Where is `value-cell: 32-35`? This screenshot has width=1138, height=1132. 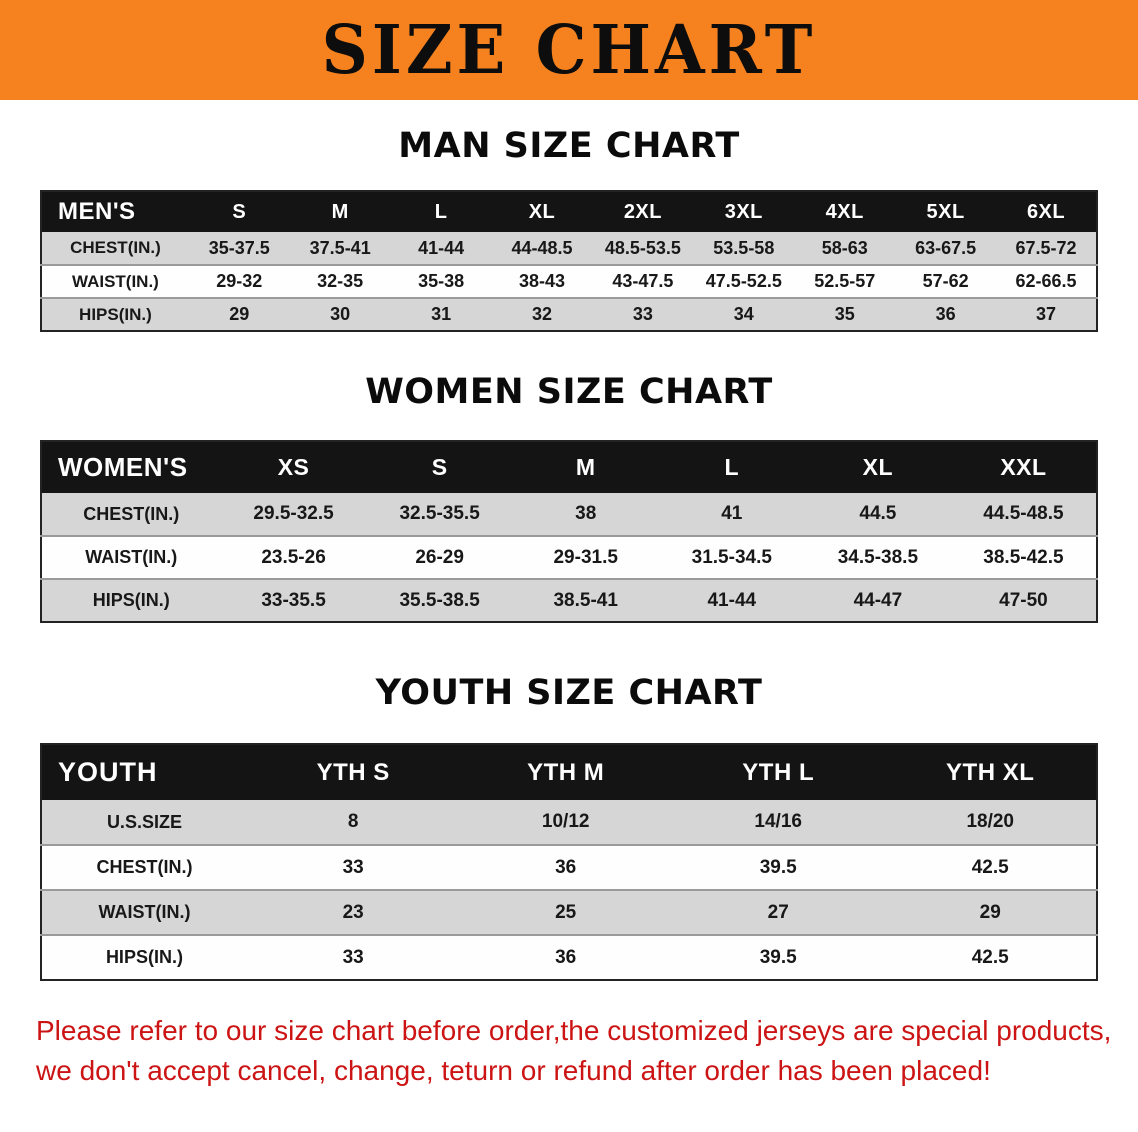
value-cell: 32-35 is located at coordinates (340, 281).